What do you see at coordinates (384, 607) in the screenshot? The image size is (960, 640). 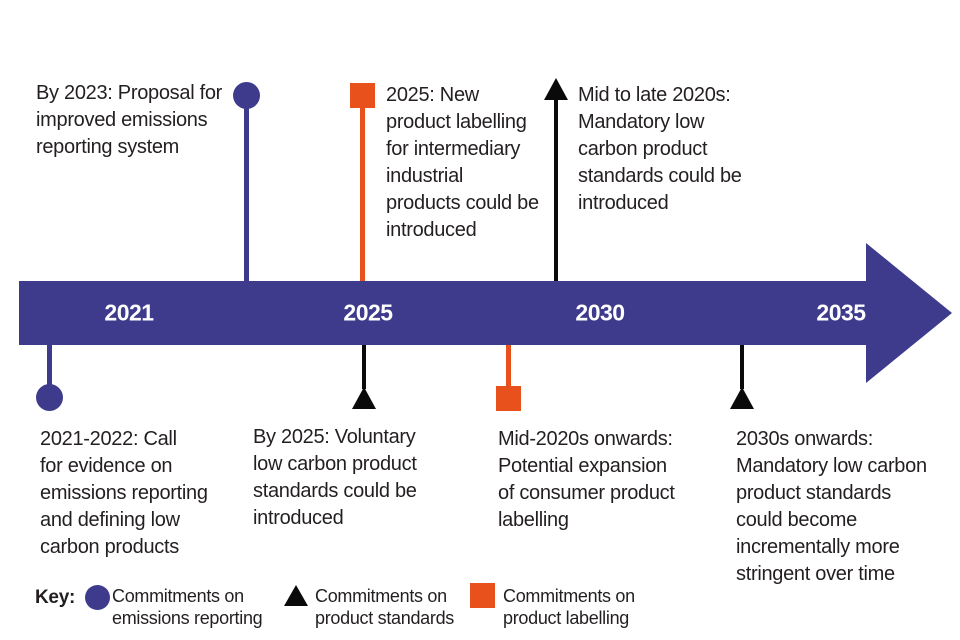 I see `legend-label-product-standards: Commitments on product standards` at bounding box center [384, 607].